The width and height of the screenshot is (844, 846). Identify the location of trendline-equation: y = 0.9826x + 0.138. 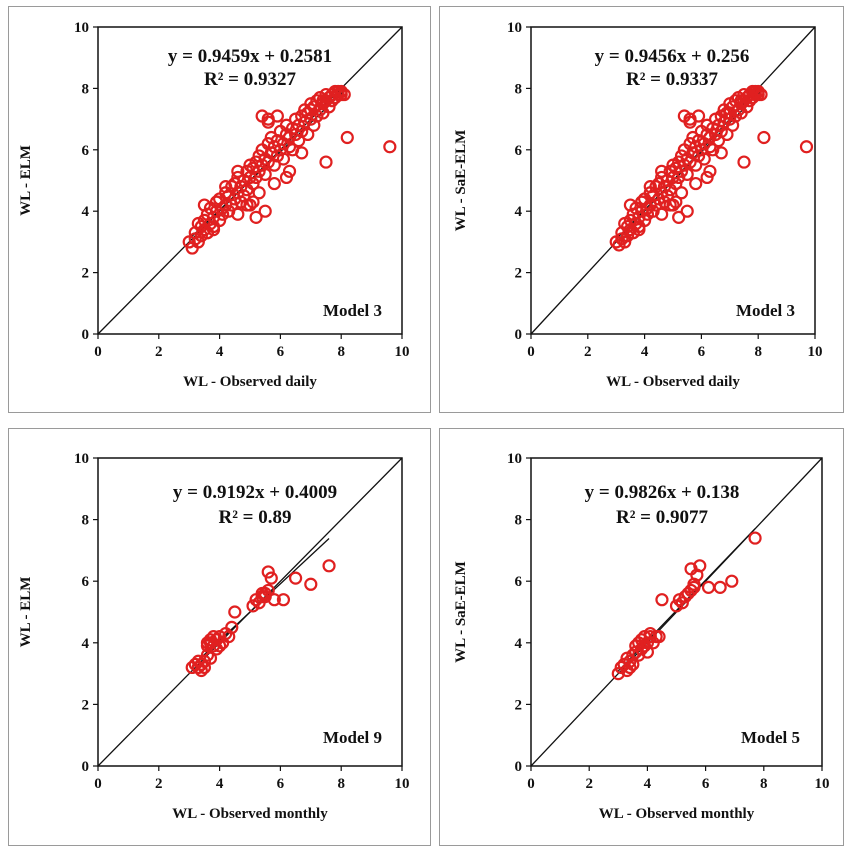
(662, 492).